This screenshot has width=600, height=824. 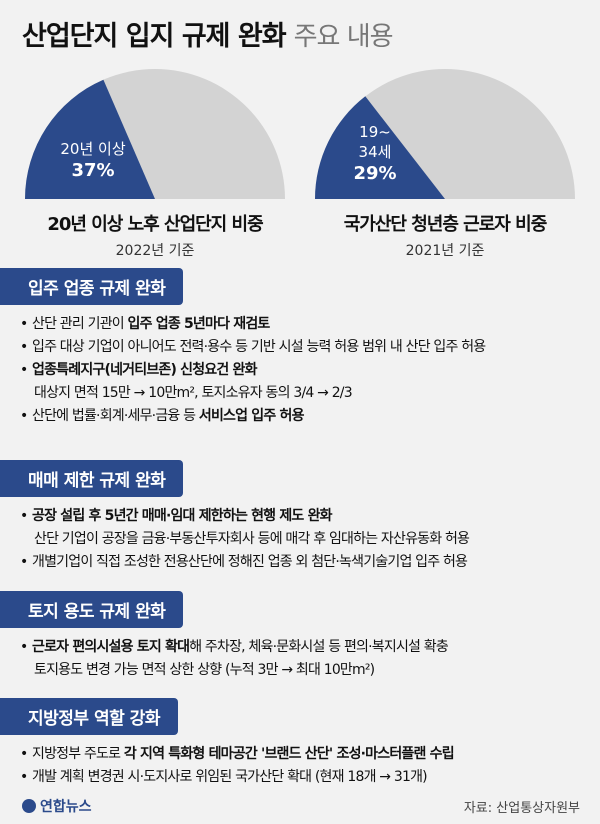 What do you see at coordinates (154, 36) in the screenshot?
I see `title-main: 산업단지 입지 규제 완화` at bounding box center [154, 36].